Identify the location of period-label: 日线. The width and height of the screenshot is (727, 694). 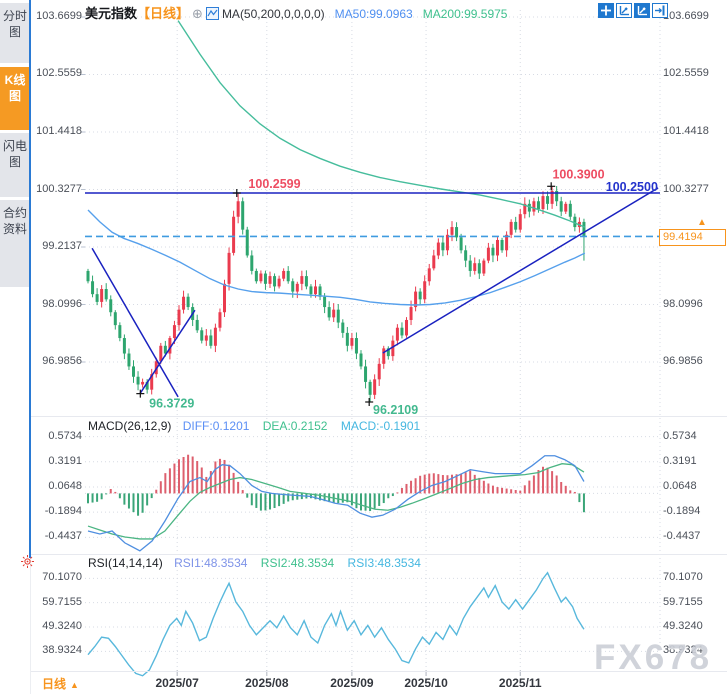
(54, 684).